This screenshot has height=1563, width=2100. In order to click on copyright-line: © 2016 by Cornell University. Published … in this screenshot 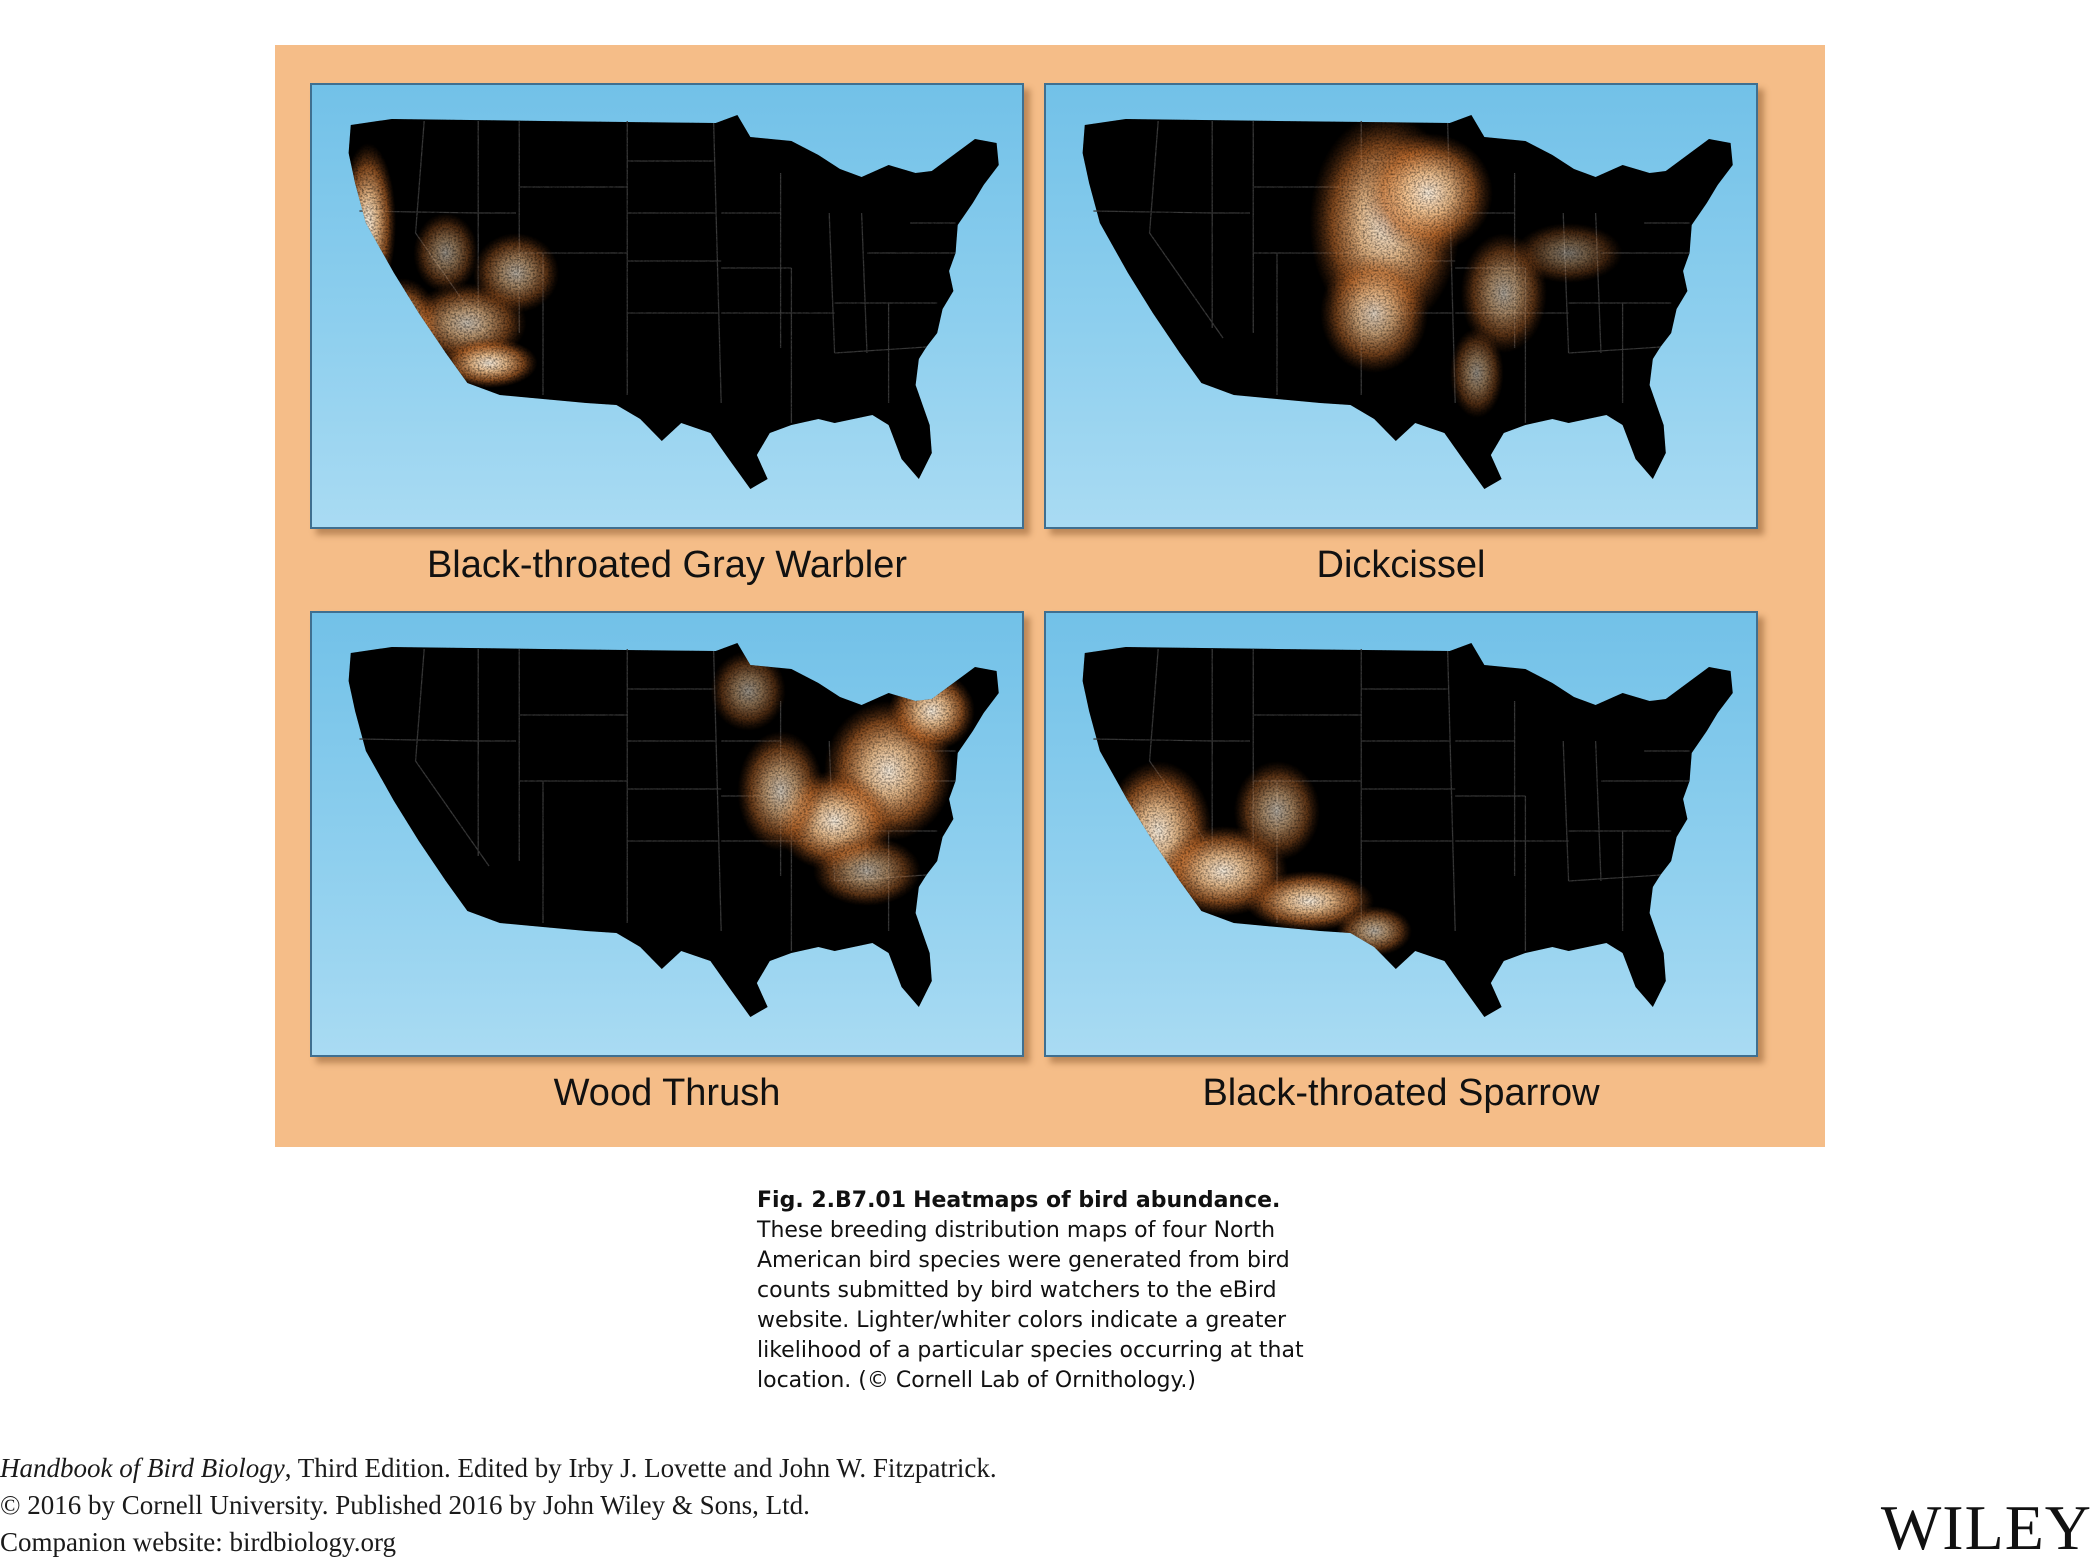, I will do `click(405, 1505)`.